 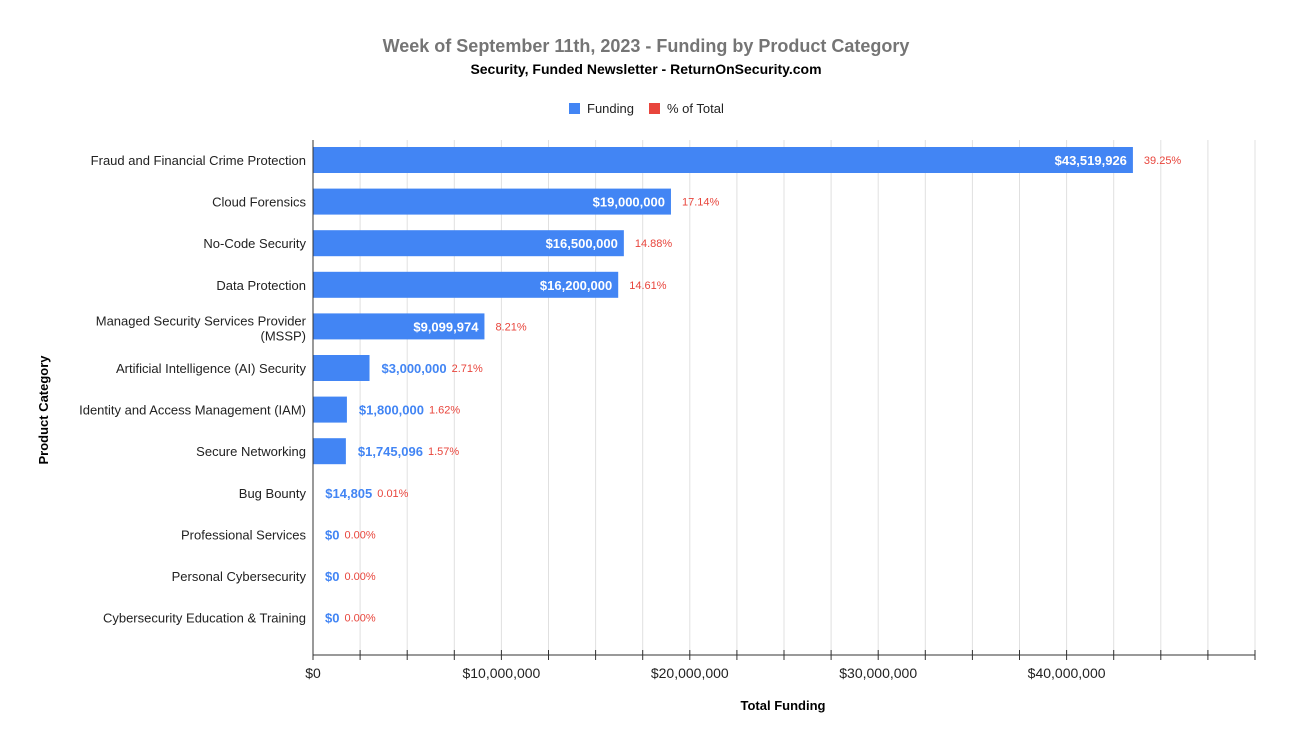 I want to click on percent-label: 39.25%, so click(x=1163, y=161).